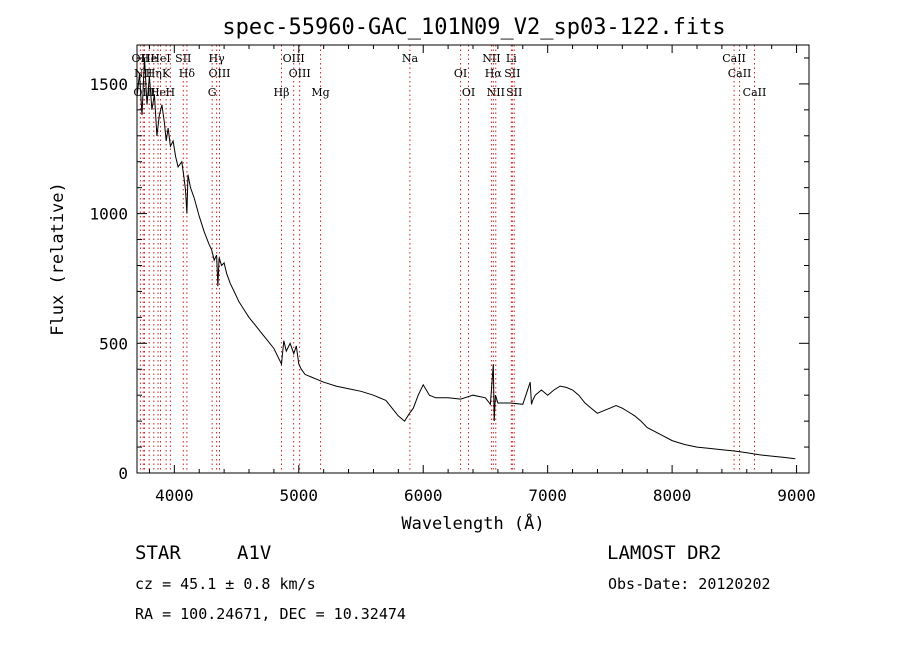  What do you see at coordinates (664, 553) in the screenshot?
I see `survey-name: LAMOST DR2` at bounding box center [664, 553].